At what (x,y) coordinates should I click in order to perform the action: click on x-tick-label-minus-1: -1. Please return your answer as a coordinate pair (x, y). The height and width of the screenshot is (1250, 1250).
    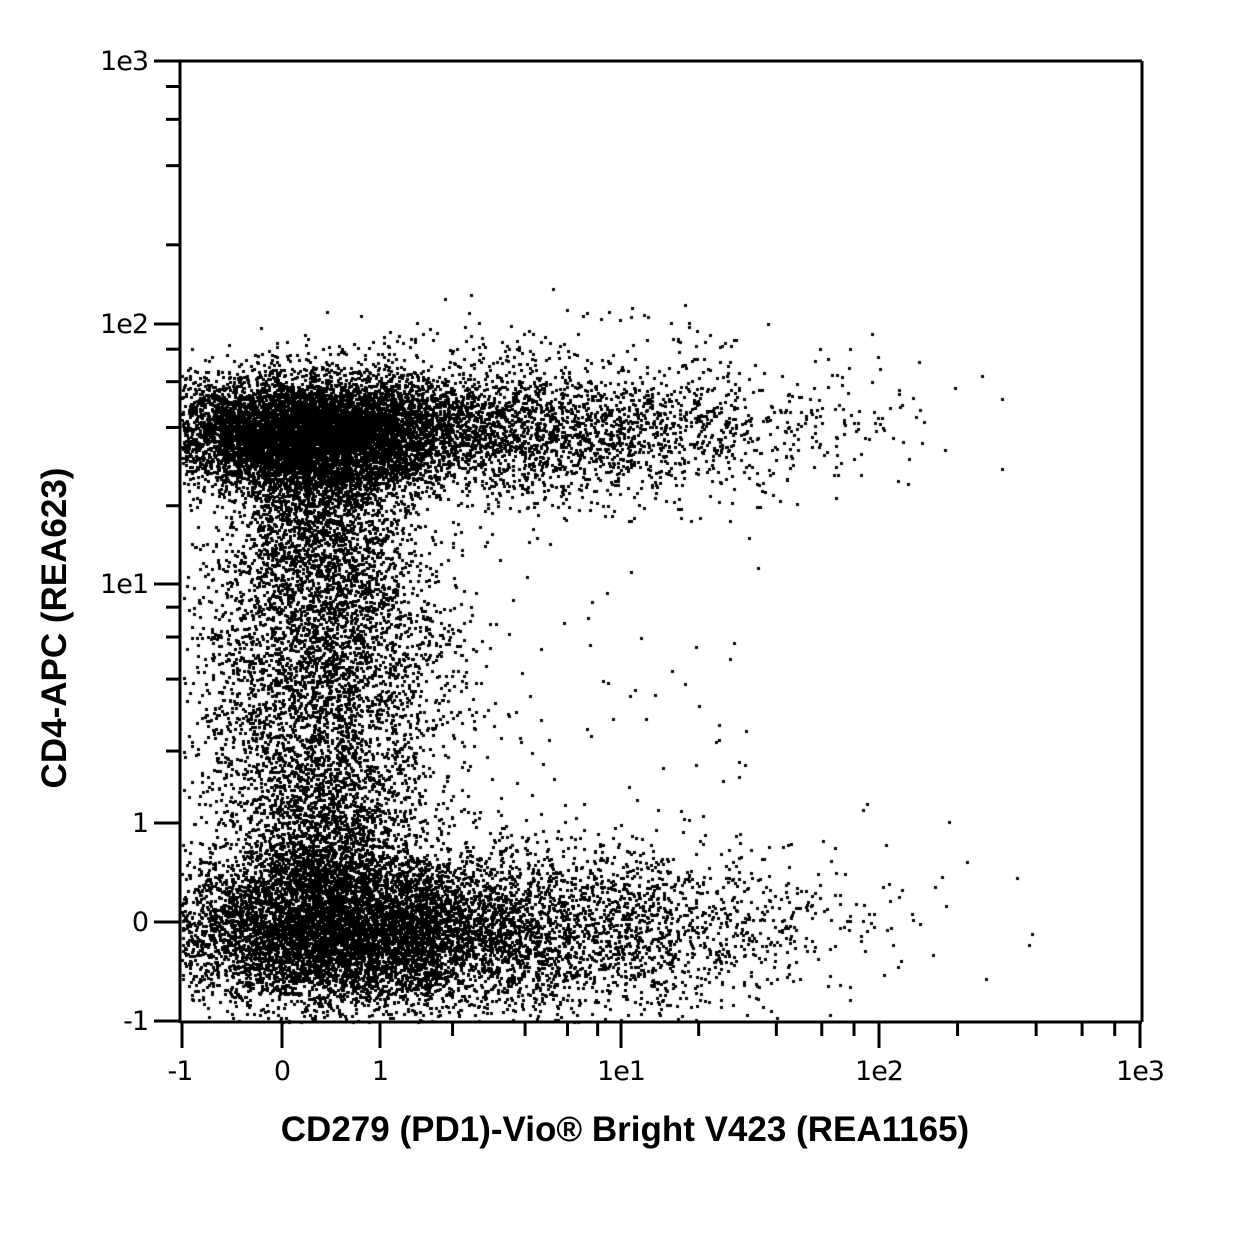
    Looking at the image, I should click on (180, 1071).